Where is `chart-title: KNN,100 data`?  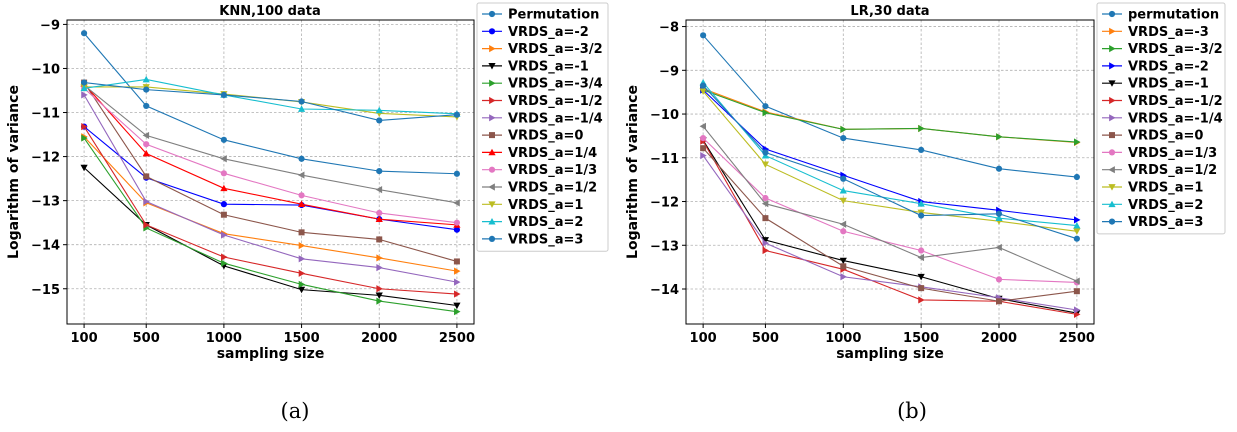
chart-title: KNN,100 data is located at coordinates (270, 11).